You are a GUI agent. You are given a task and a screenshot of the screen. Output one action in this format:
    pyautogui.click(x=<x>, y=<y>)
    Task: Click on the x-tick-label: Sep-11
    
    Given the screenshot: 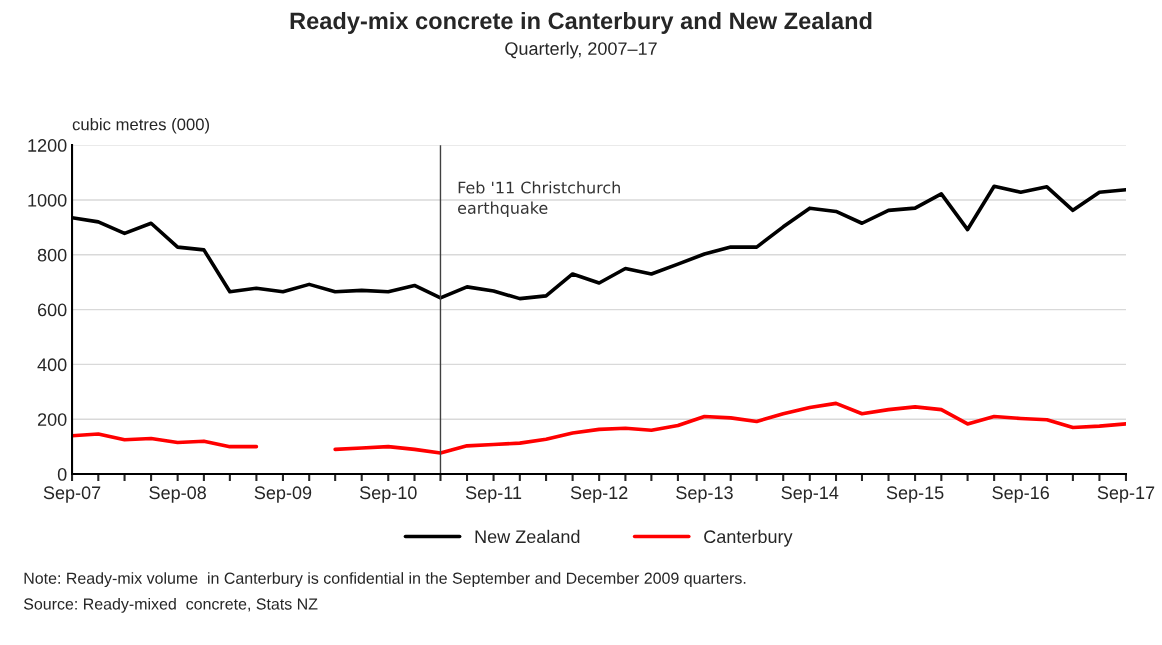 What is the action you would take?
    pyautogui.click(x=493, y=494)
    